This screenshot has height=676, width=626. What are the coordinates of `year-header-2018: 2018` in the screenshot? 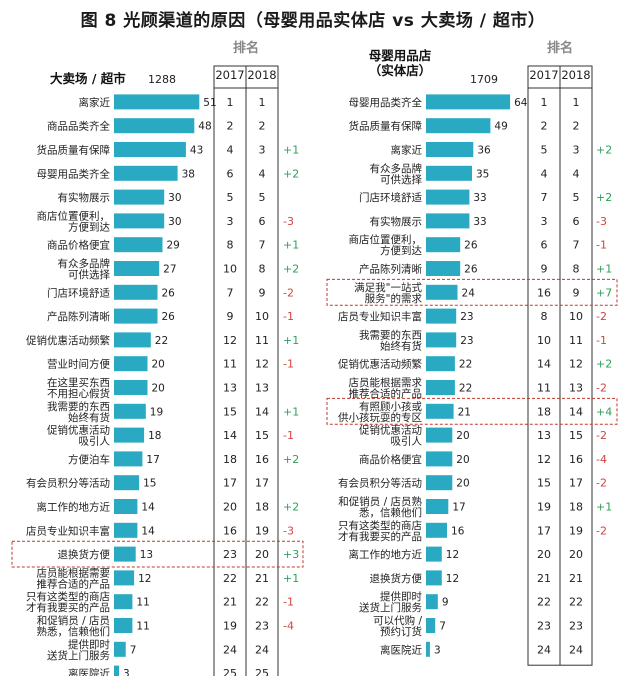 It's located at (575, 75).